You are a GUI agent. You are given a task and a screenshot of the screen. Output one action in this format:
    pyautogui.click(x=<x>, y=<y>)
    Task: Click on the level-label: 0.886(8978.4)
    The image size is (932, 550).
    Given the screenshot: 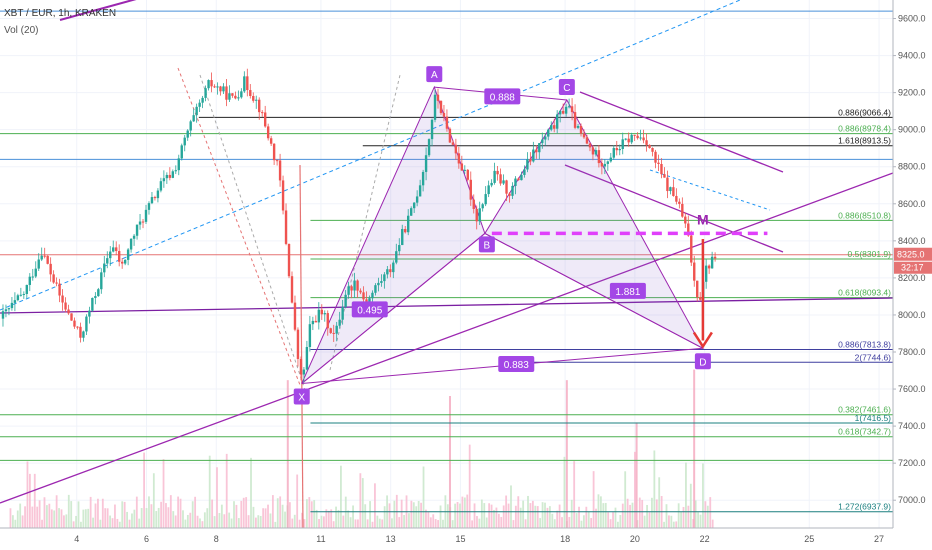 What is the action you would take?
    pyautogui.click(x=864, y=129)
    